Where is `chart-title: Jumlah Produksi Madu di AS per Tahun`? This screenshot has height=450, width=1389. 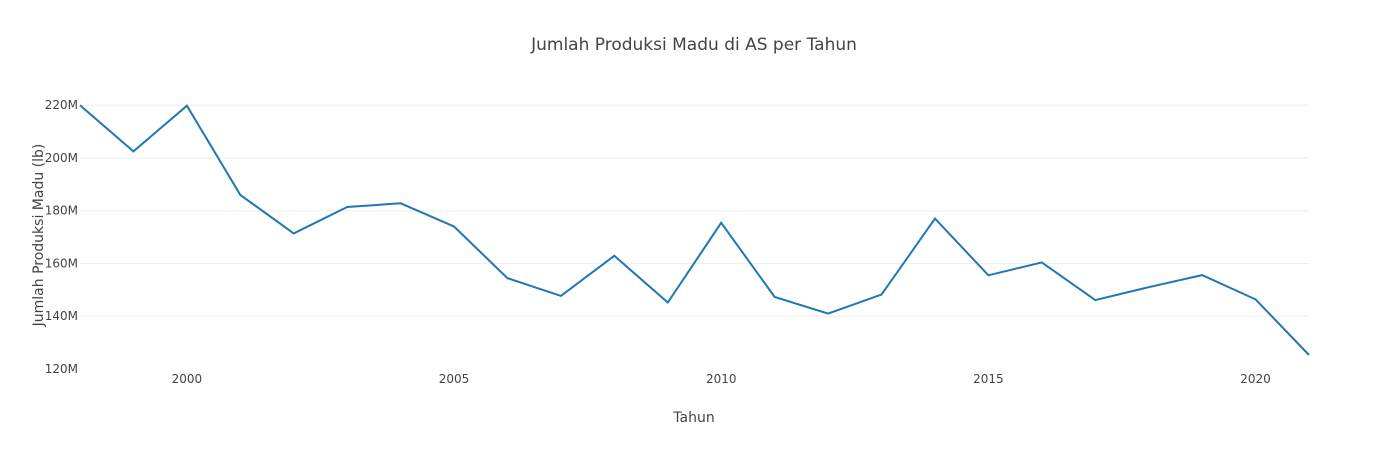 chart-title: Jumlah Produksi Madu di AS per Tahun is located at coordinates (693, 45).